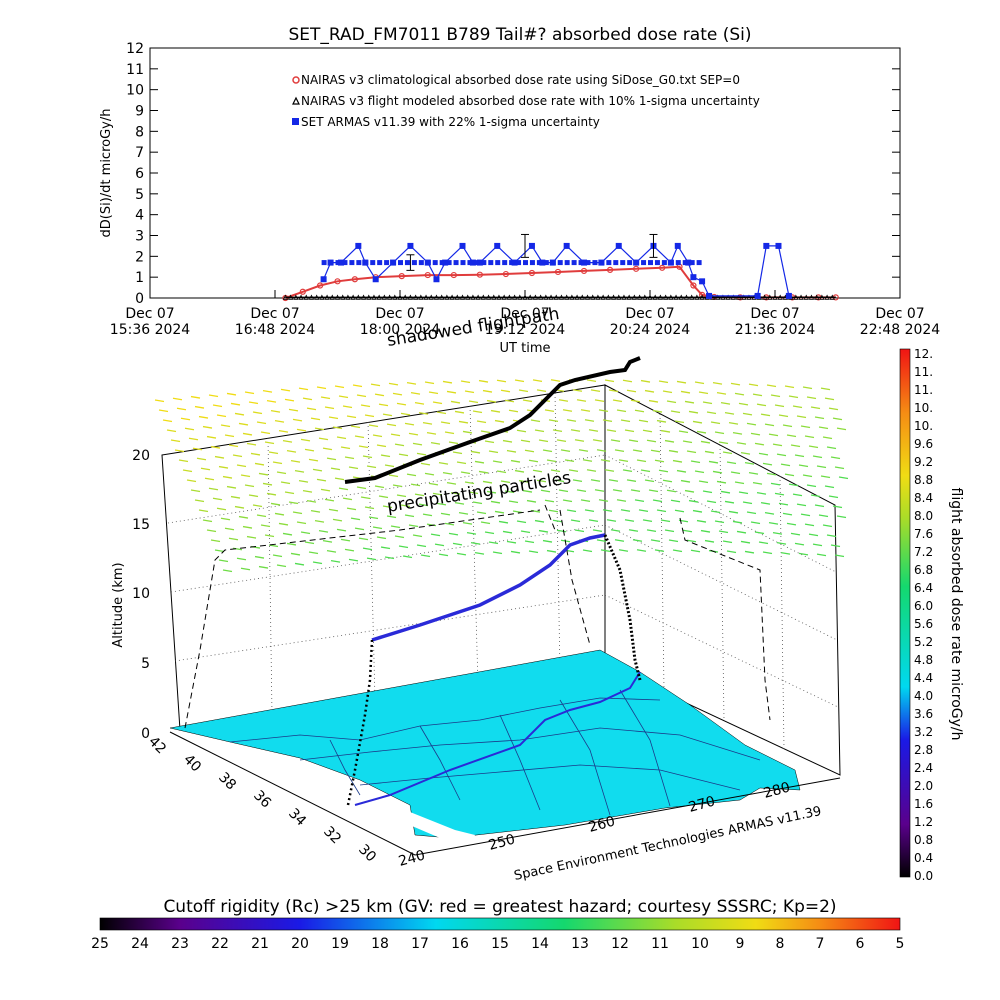  I want to click on x-tick-label-time: 18:00 2024, so click(400, 330).